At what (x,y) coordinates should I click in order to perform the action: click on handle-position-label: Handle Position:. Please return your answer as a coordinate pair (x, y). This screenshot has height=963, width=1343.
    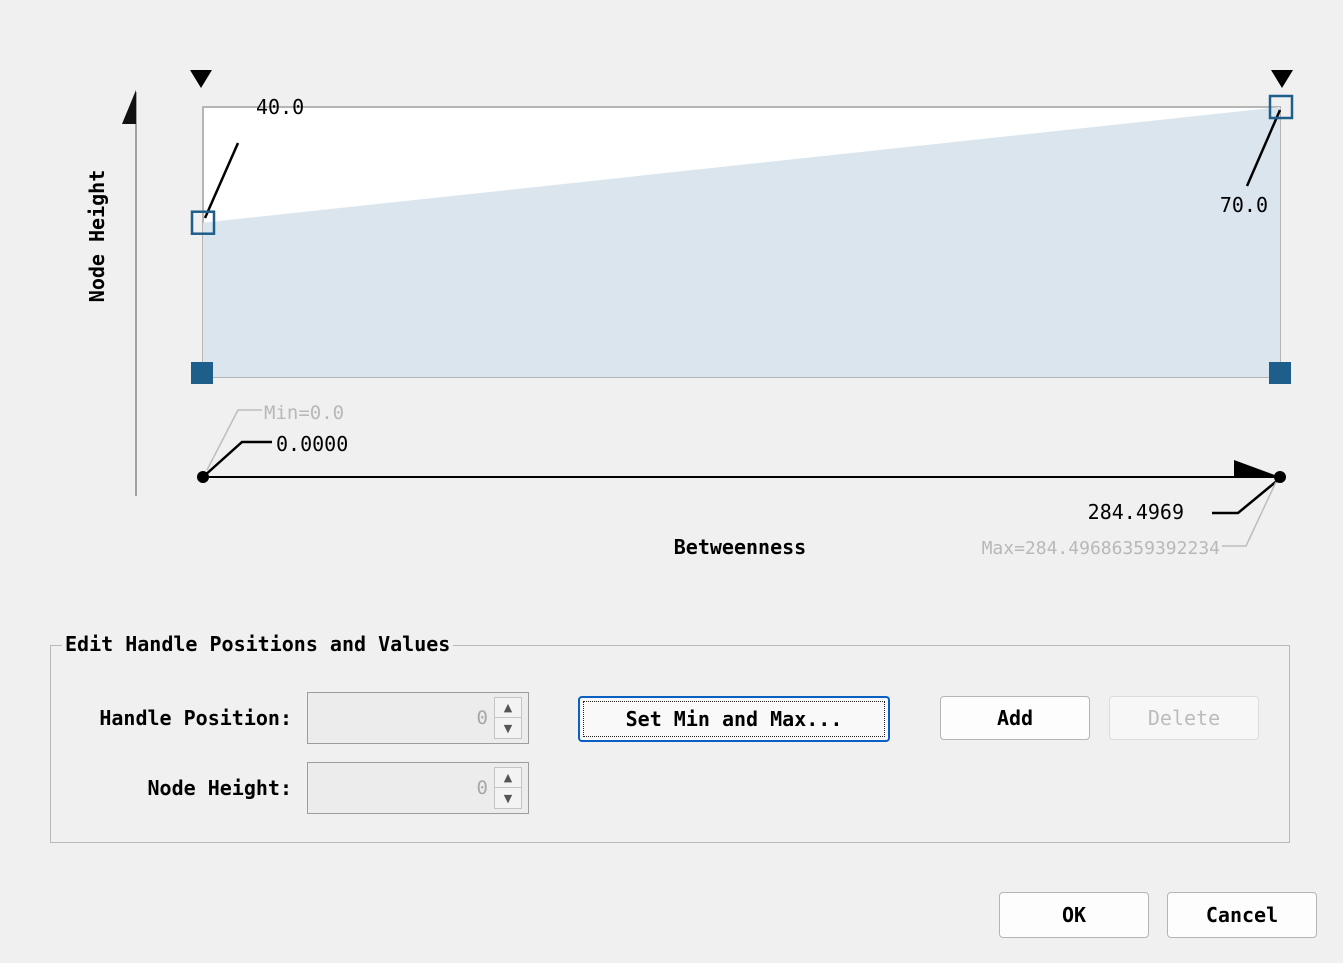
    Looking at the image, I should click on (195, 718).